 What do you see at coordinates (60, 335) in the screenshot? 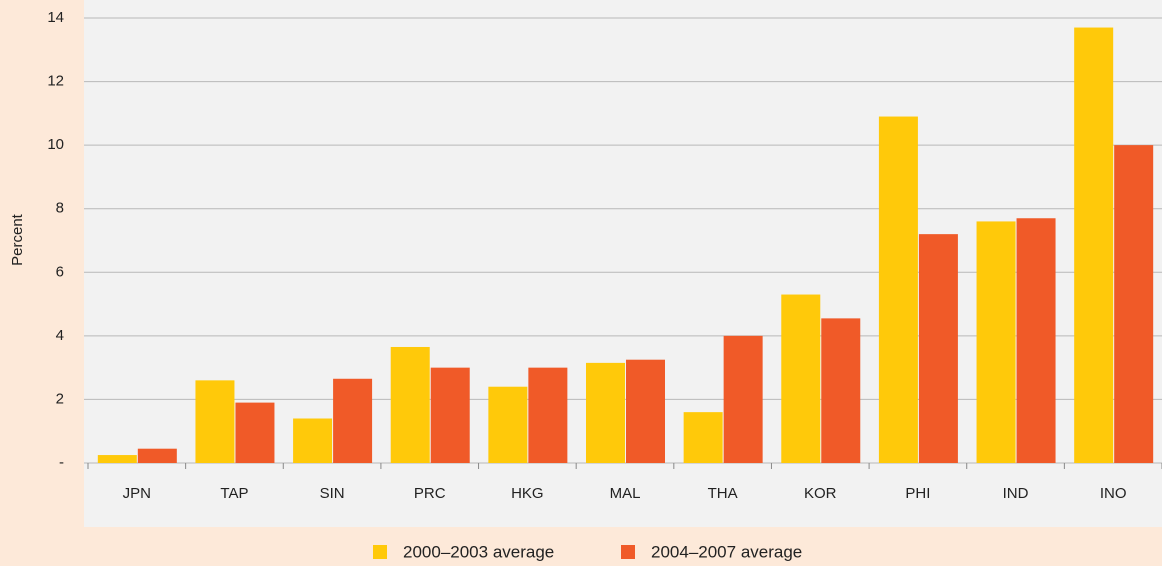
I see `y-tick-label: 4` at bounding box center [60, 335].